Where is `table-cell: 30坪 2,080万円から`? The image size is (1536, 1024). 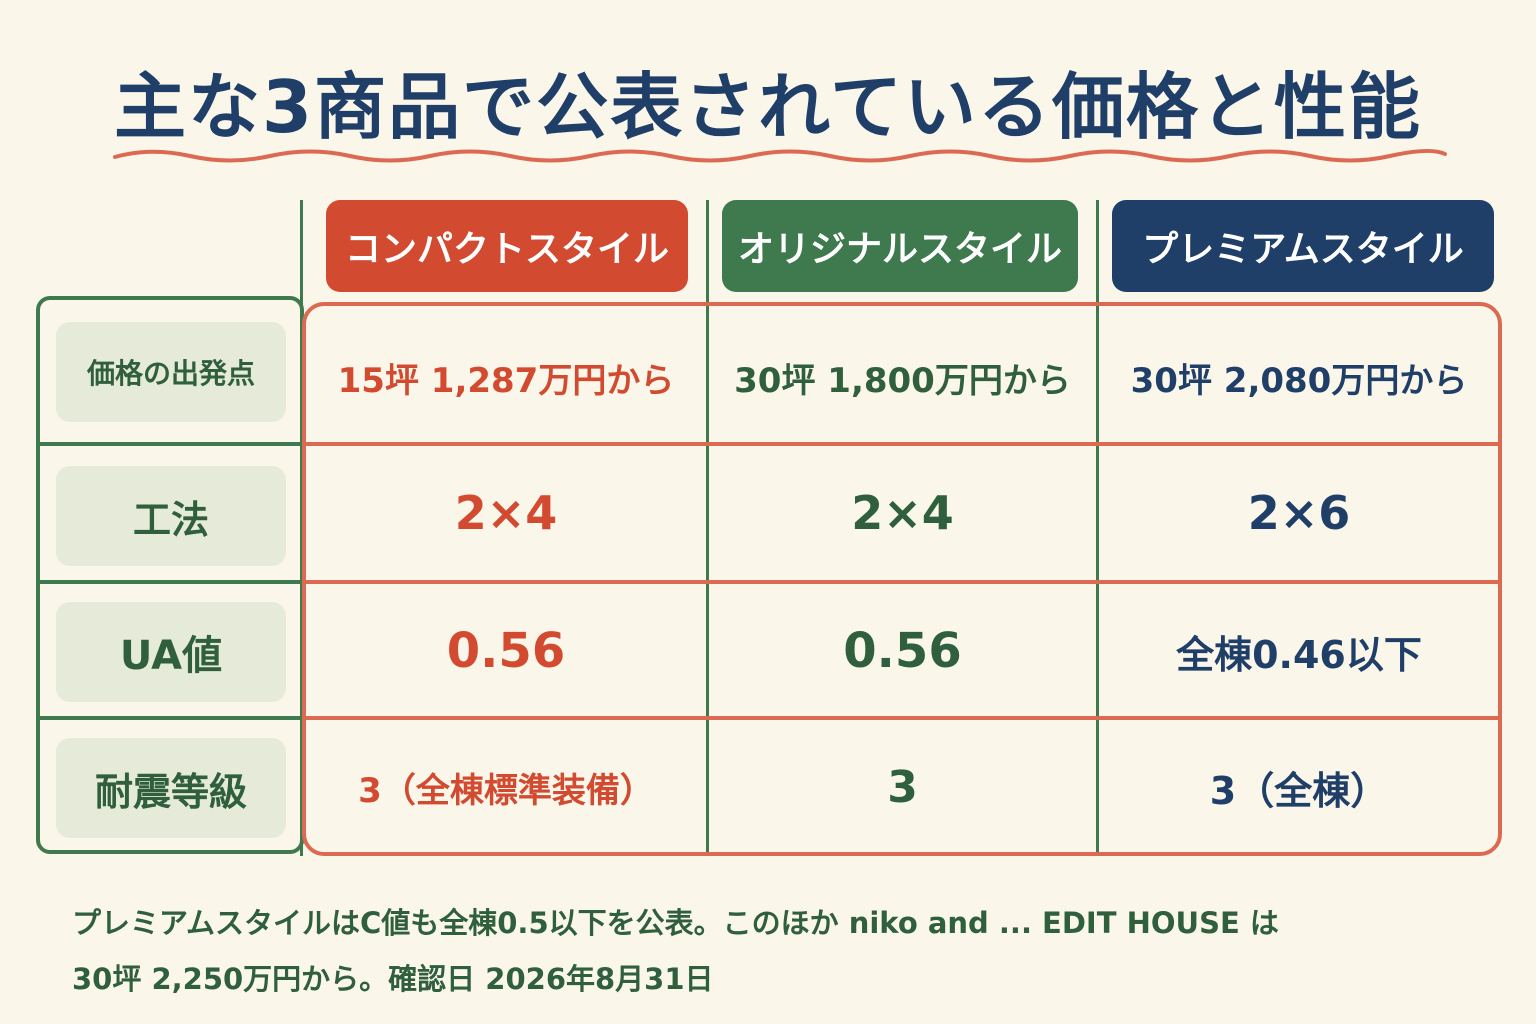
table-cell: 30坪 2,080万円から is located at coordinates (1299, 380).